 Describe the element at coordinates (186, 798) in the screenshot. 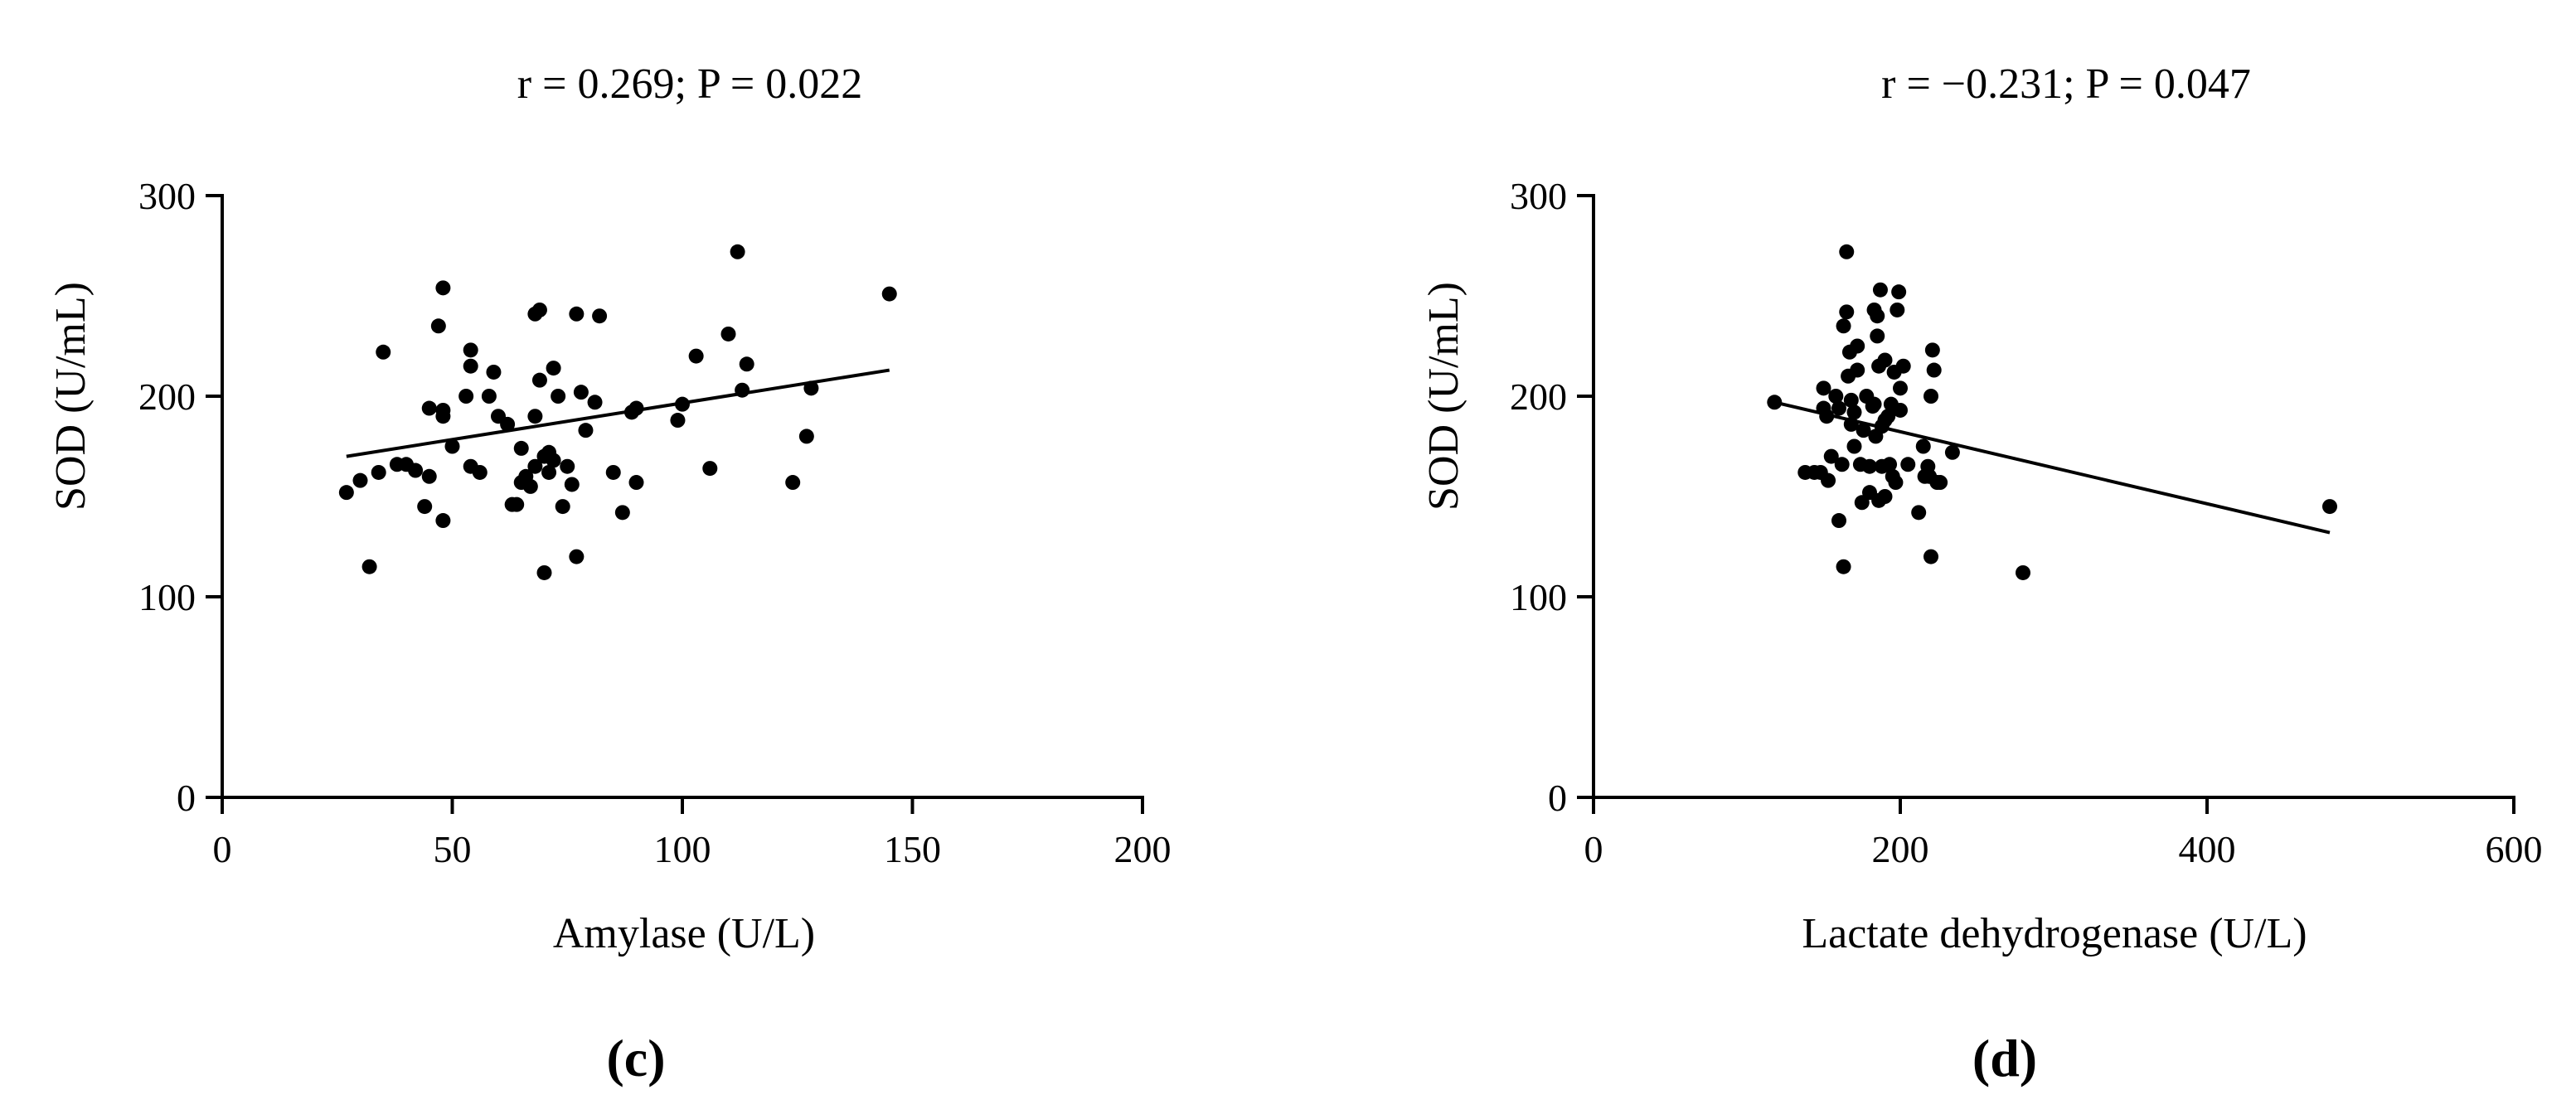

I see `chart-c-y-tick-label: 0` at that location.